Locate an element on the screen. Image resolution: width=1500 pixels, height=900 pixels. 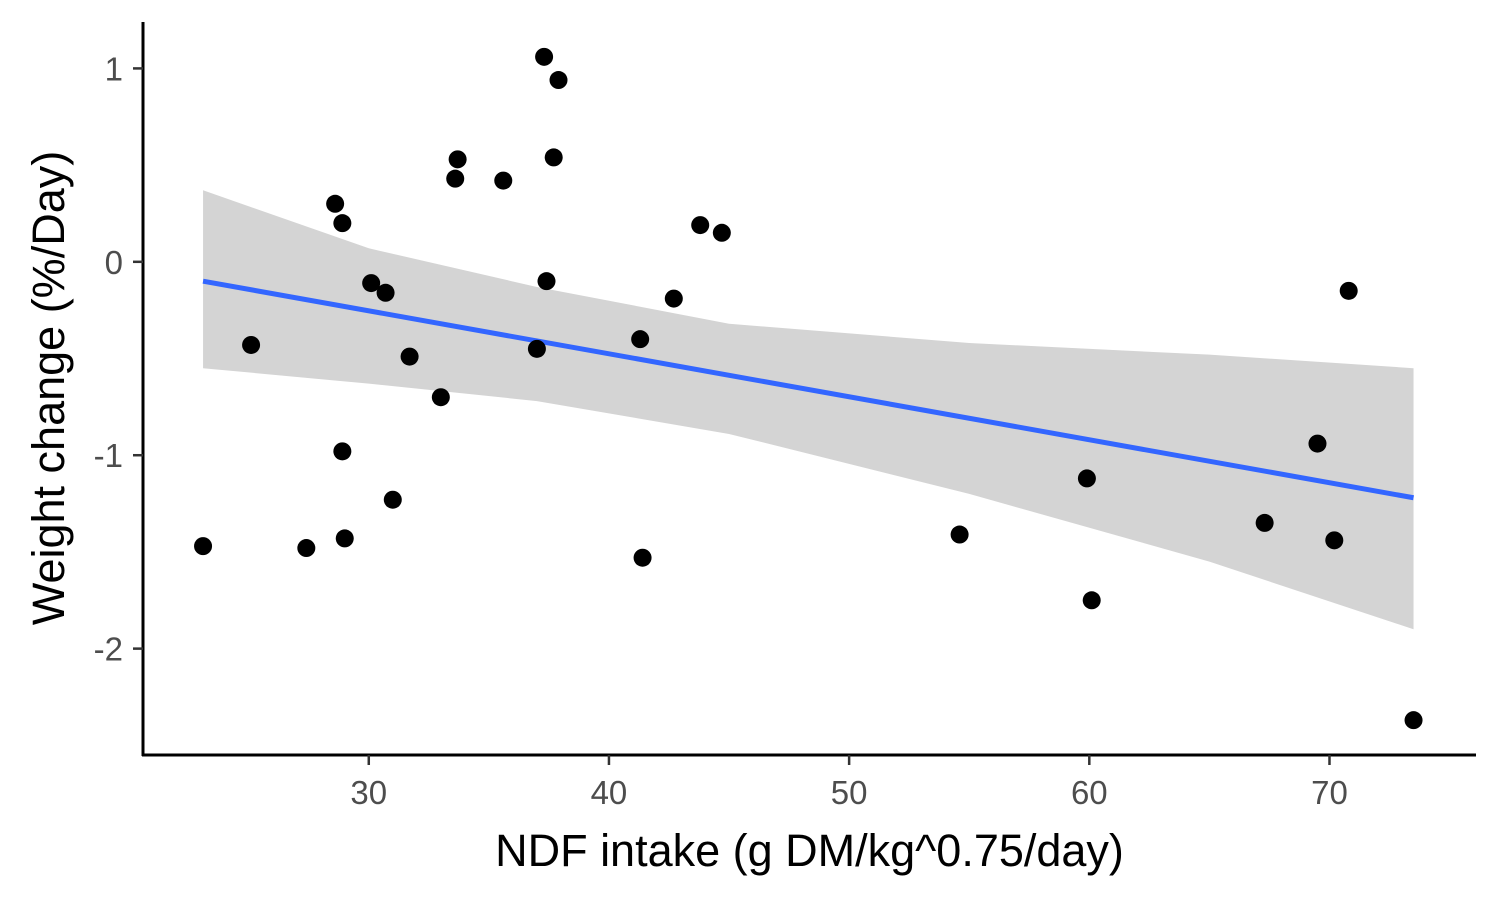
x-axis-title: NDF intake (g DM/kg^0.75/day) is located at coordinates (809, 850).